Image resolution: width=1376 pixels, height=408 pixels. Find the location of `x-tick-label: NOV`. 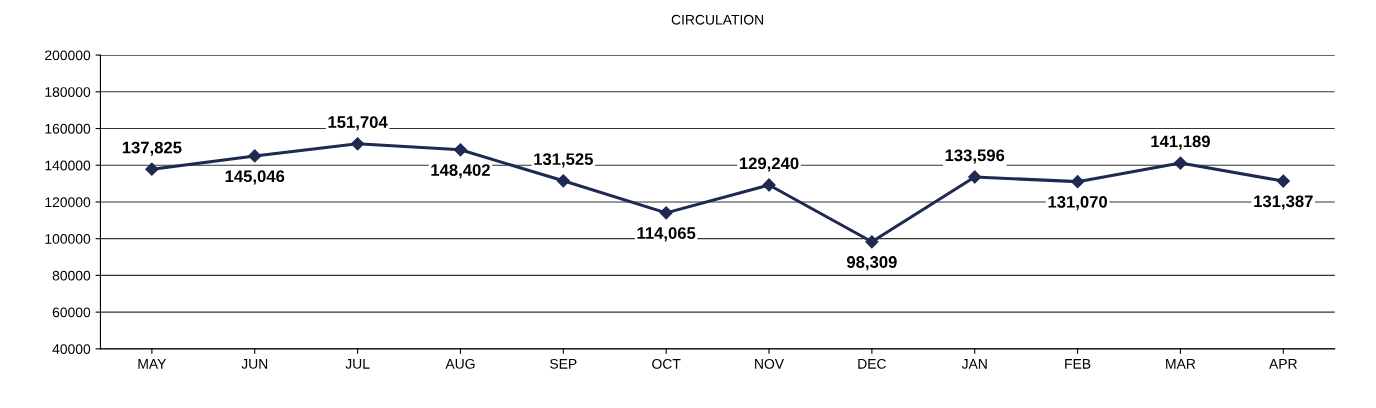

x-tick-label: NOV is located at coordinates (769, 363).